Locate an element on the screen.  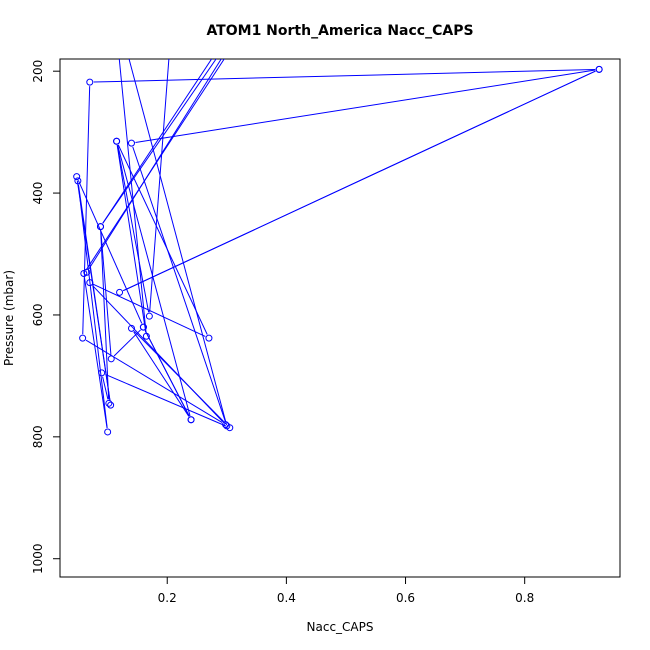
y-tick-label: 600 is located at coordinates (38, 314).